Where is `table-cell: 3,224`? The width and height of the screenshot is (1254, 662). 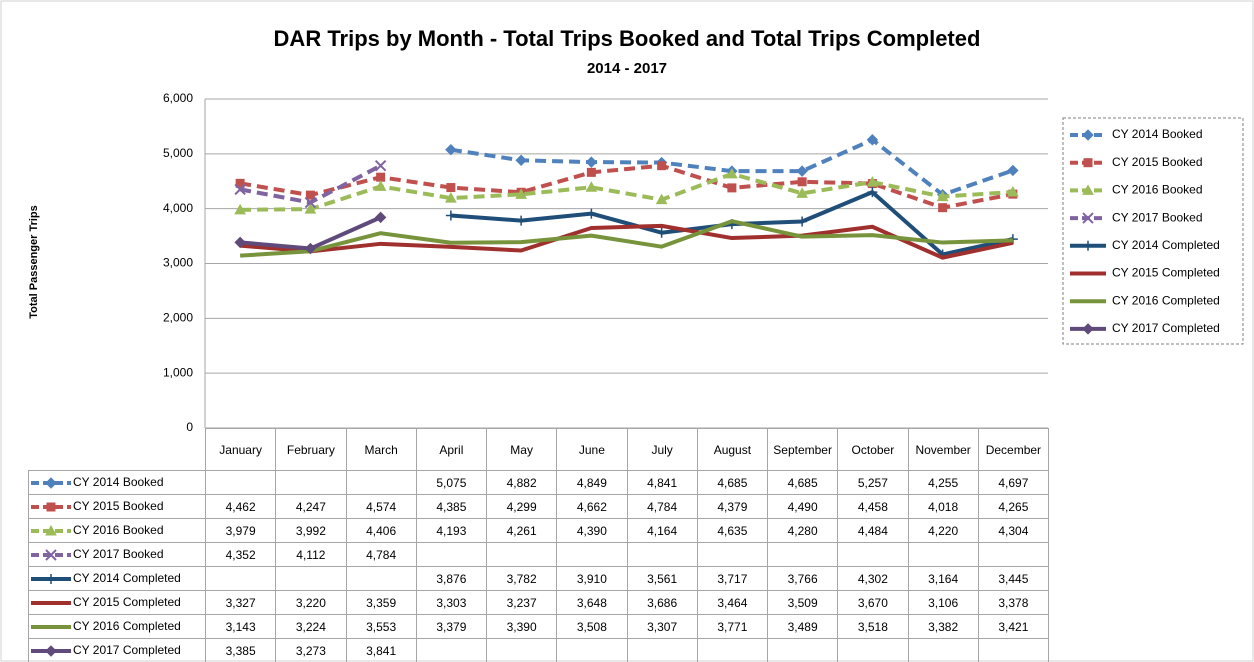 table-cell: 3,224 is located at coordinates (311, 626).